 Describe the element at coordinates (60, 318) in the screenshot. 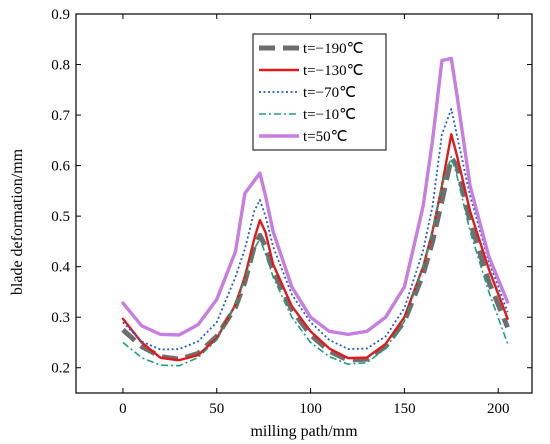

I see `y-tick-label: 0.3` at that location.